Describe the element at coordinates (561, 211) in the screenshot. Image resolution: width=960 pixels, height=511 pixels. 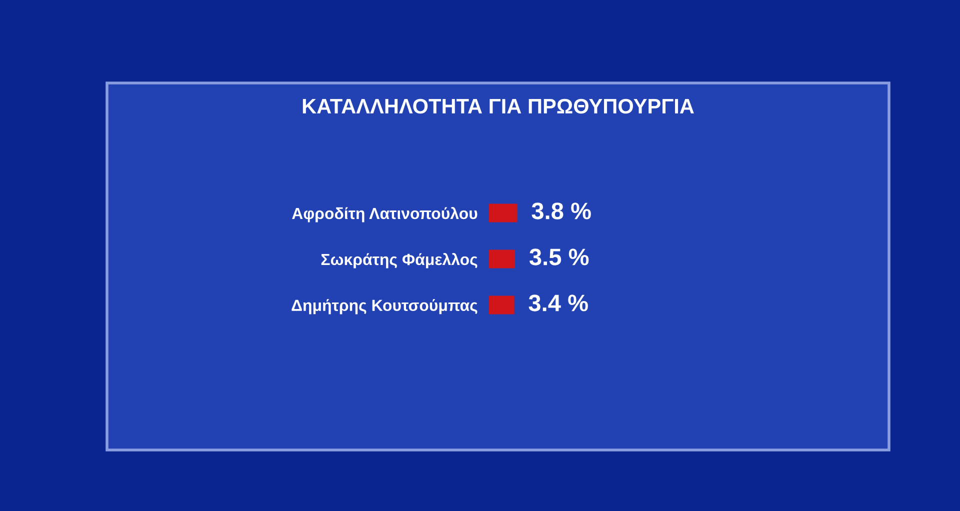
I see `data-label: 3.8 %` at that location.